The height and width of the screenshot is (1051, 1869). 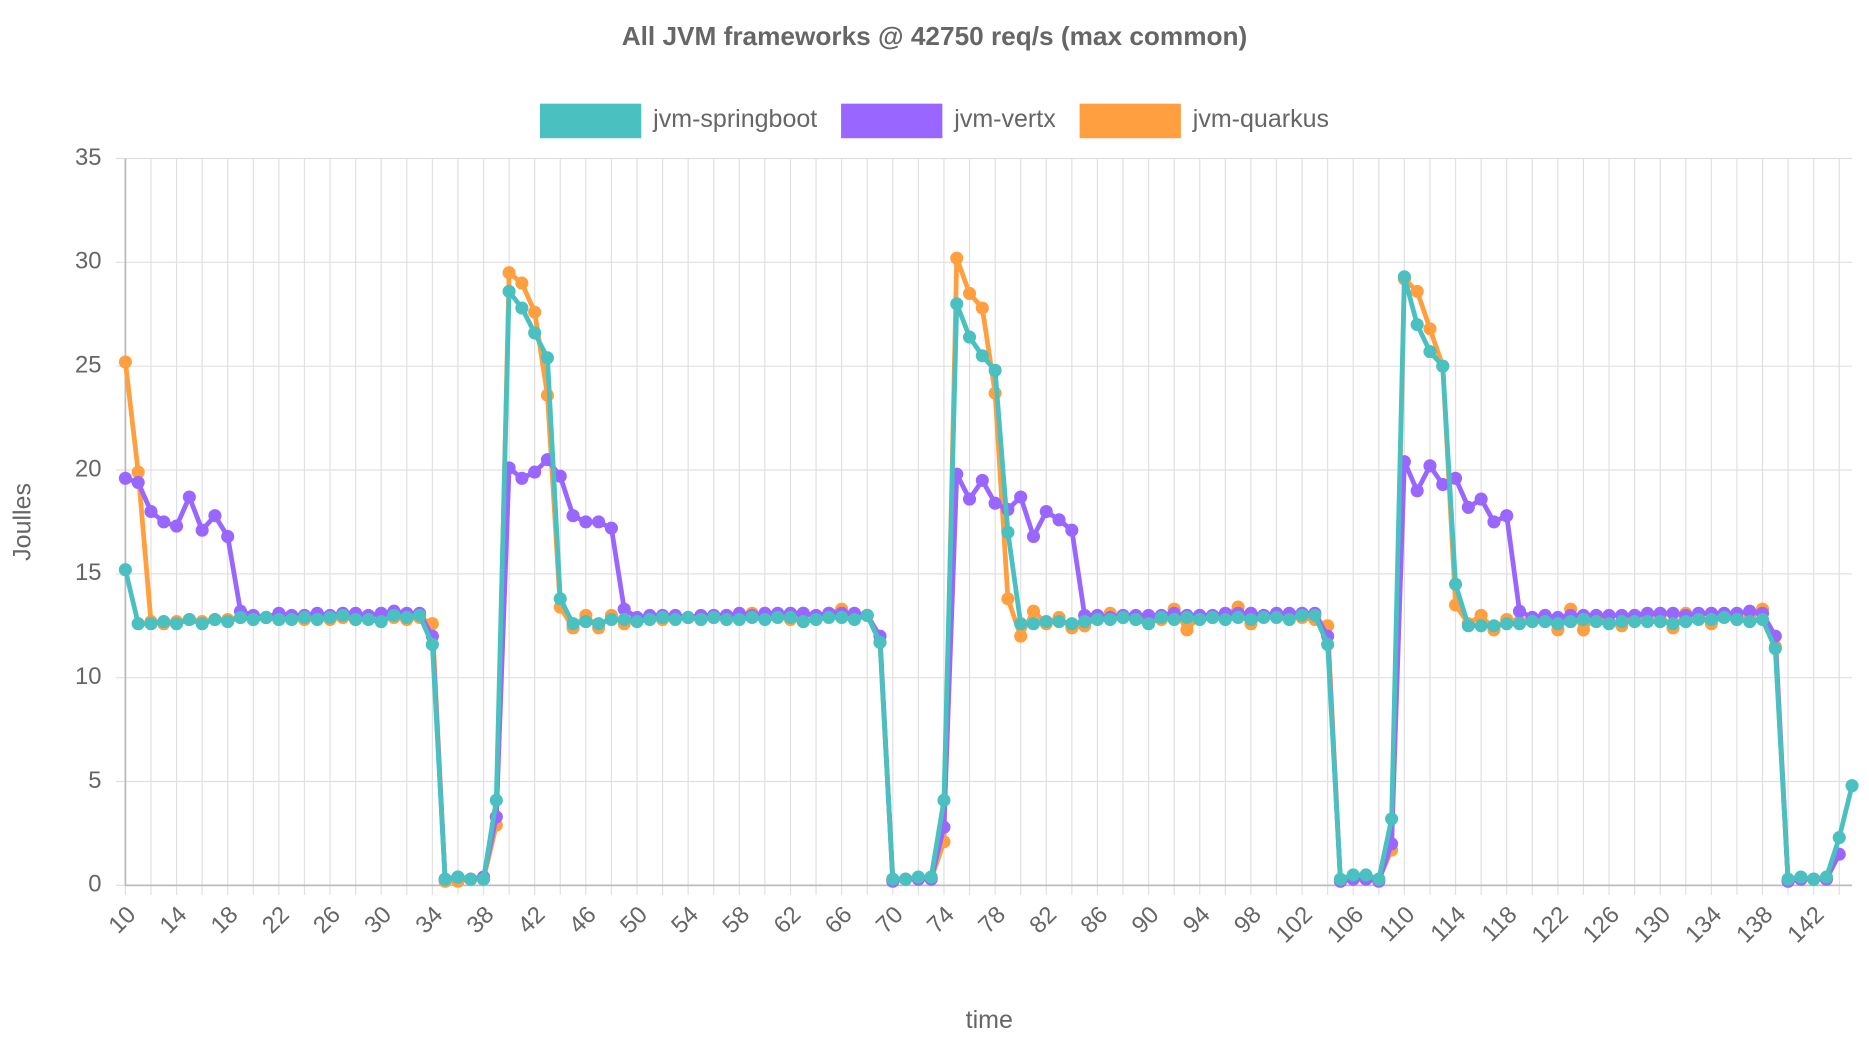 I want to click on x-tick-label: 122, so click(x=1550, y=924).